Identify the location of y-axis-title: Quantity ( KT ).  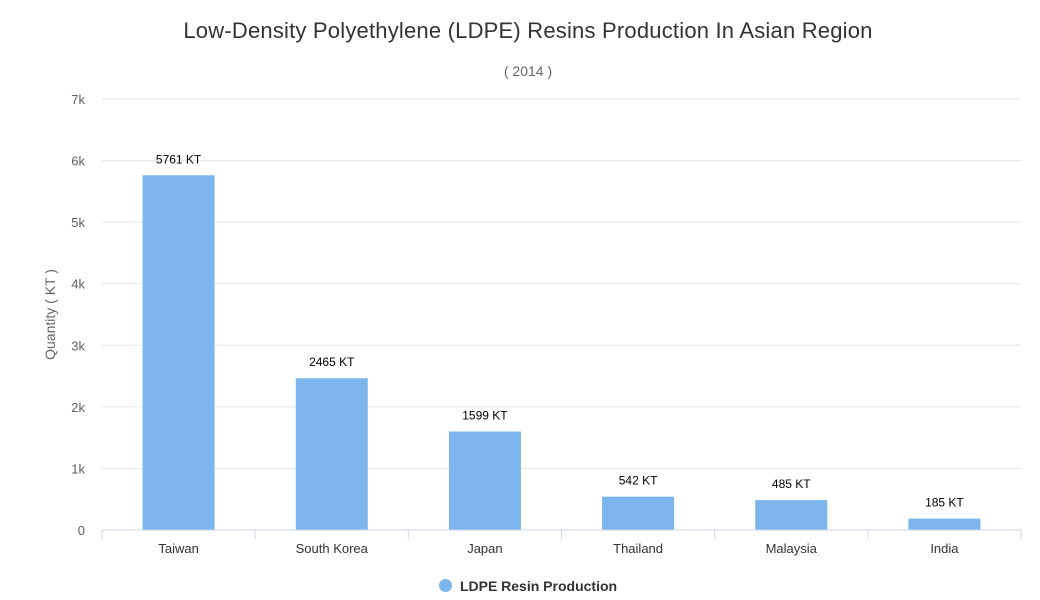
(50, 314).